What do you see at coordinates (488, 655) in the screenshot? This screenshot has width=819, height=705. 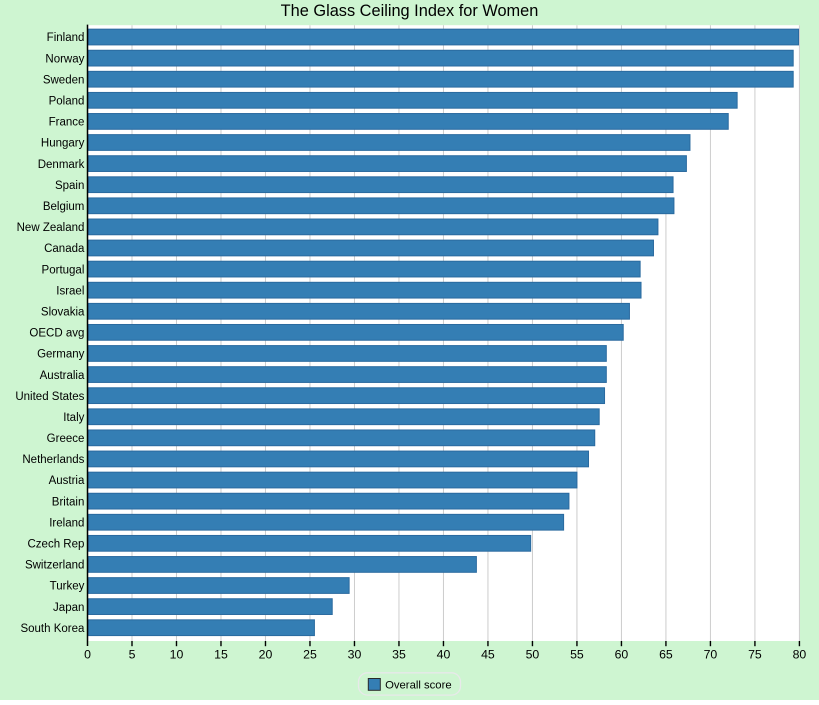 I see `svg-text: 45` at bounding box center [488, 655].